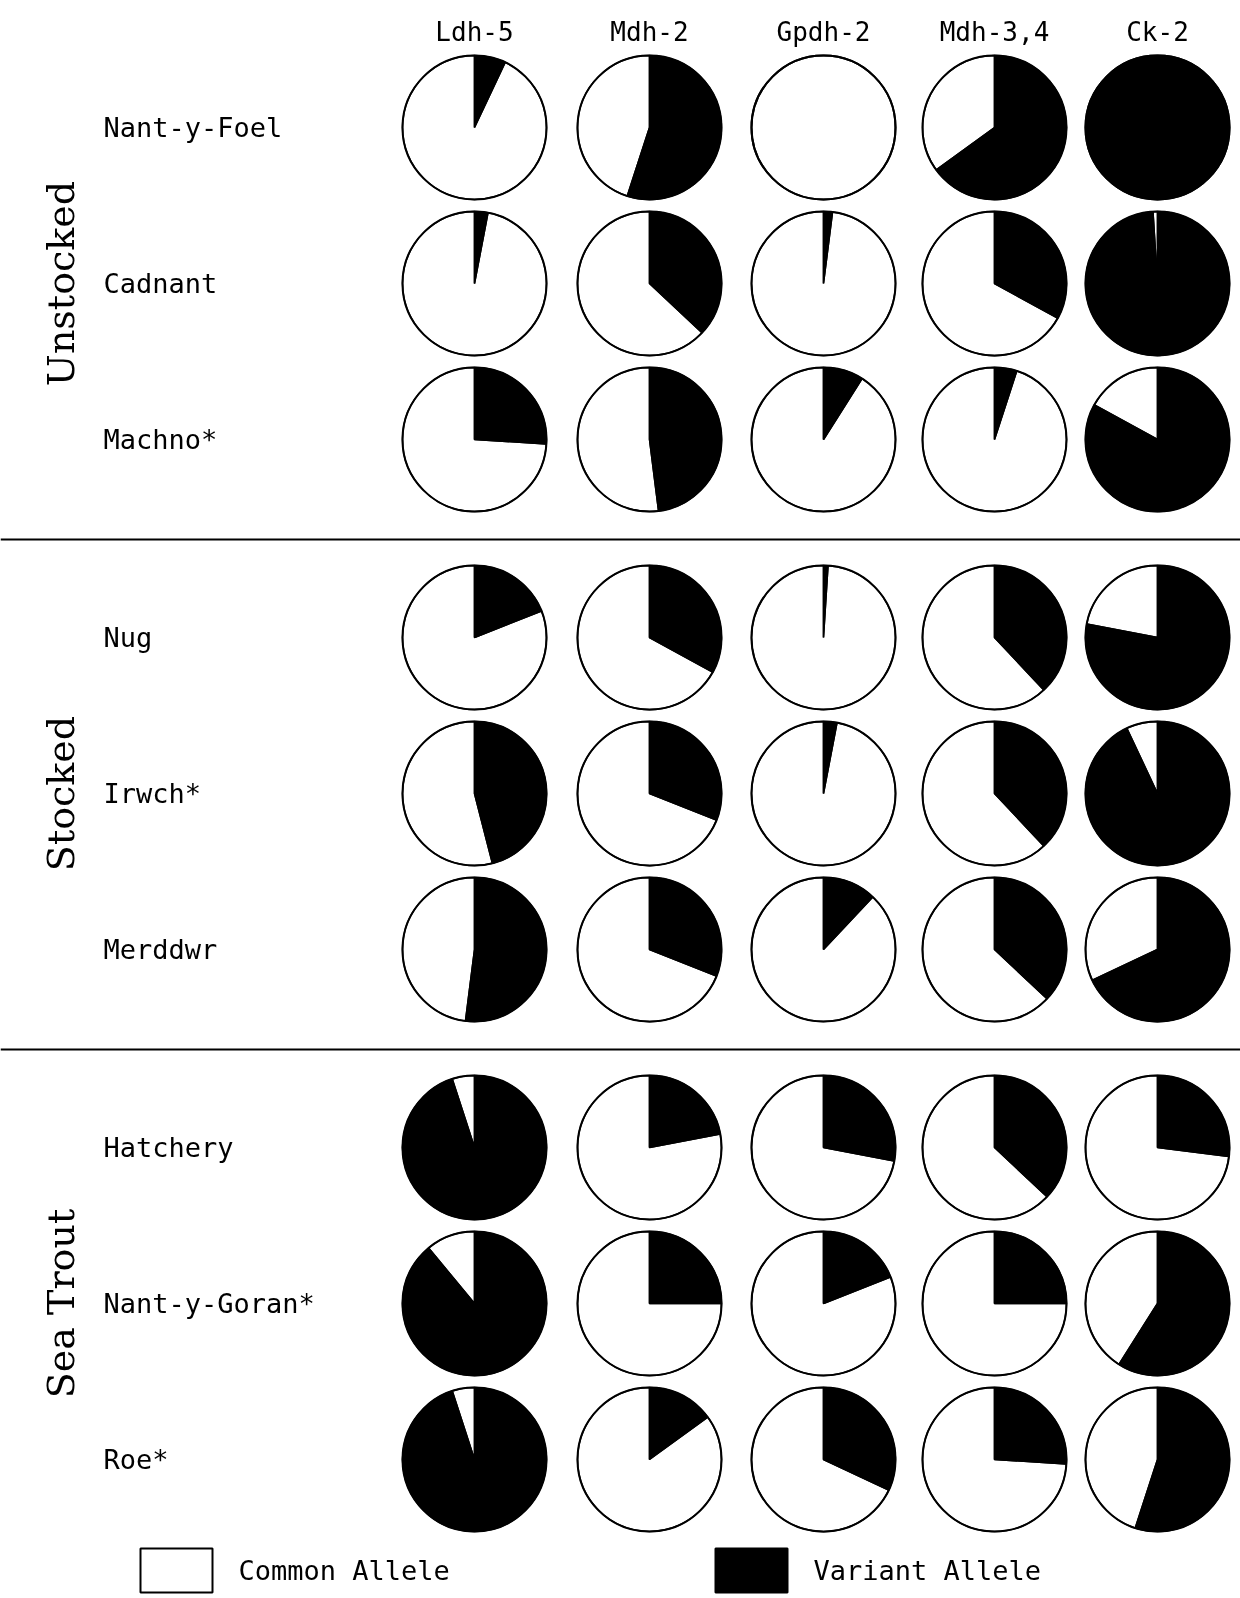 Image resolution: width=1240 pixels, height=1598 pixels. I want to click on text: Stocked, so click(60, 793).